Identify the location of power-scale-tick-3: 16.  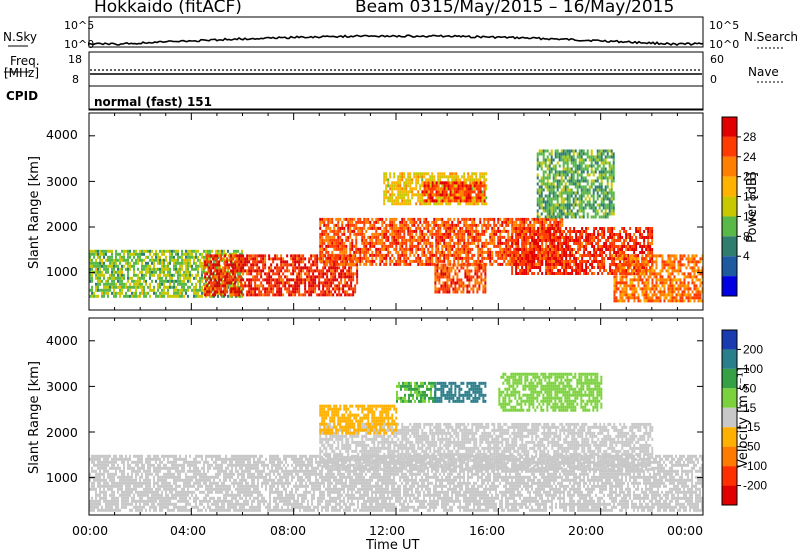
(750, 197).